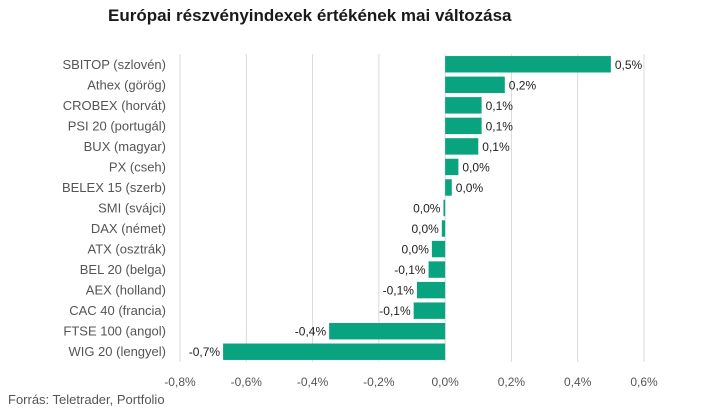 The height and width of the screenshot is (416, 723). What do you see at coordinates (311, 332) in the screenshot?
I see `value-label: -0,4%` at bounding box center [311, 332].